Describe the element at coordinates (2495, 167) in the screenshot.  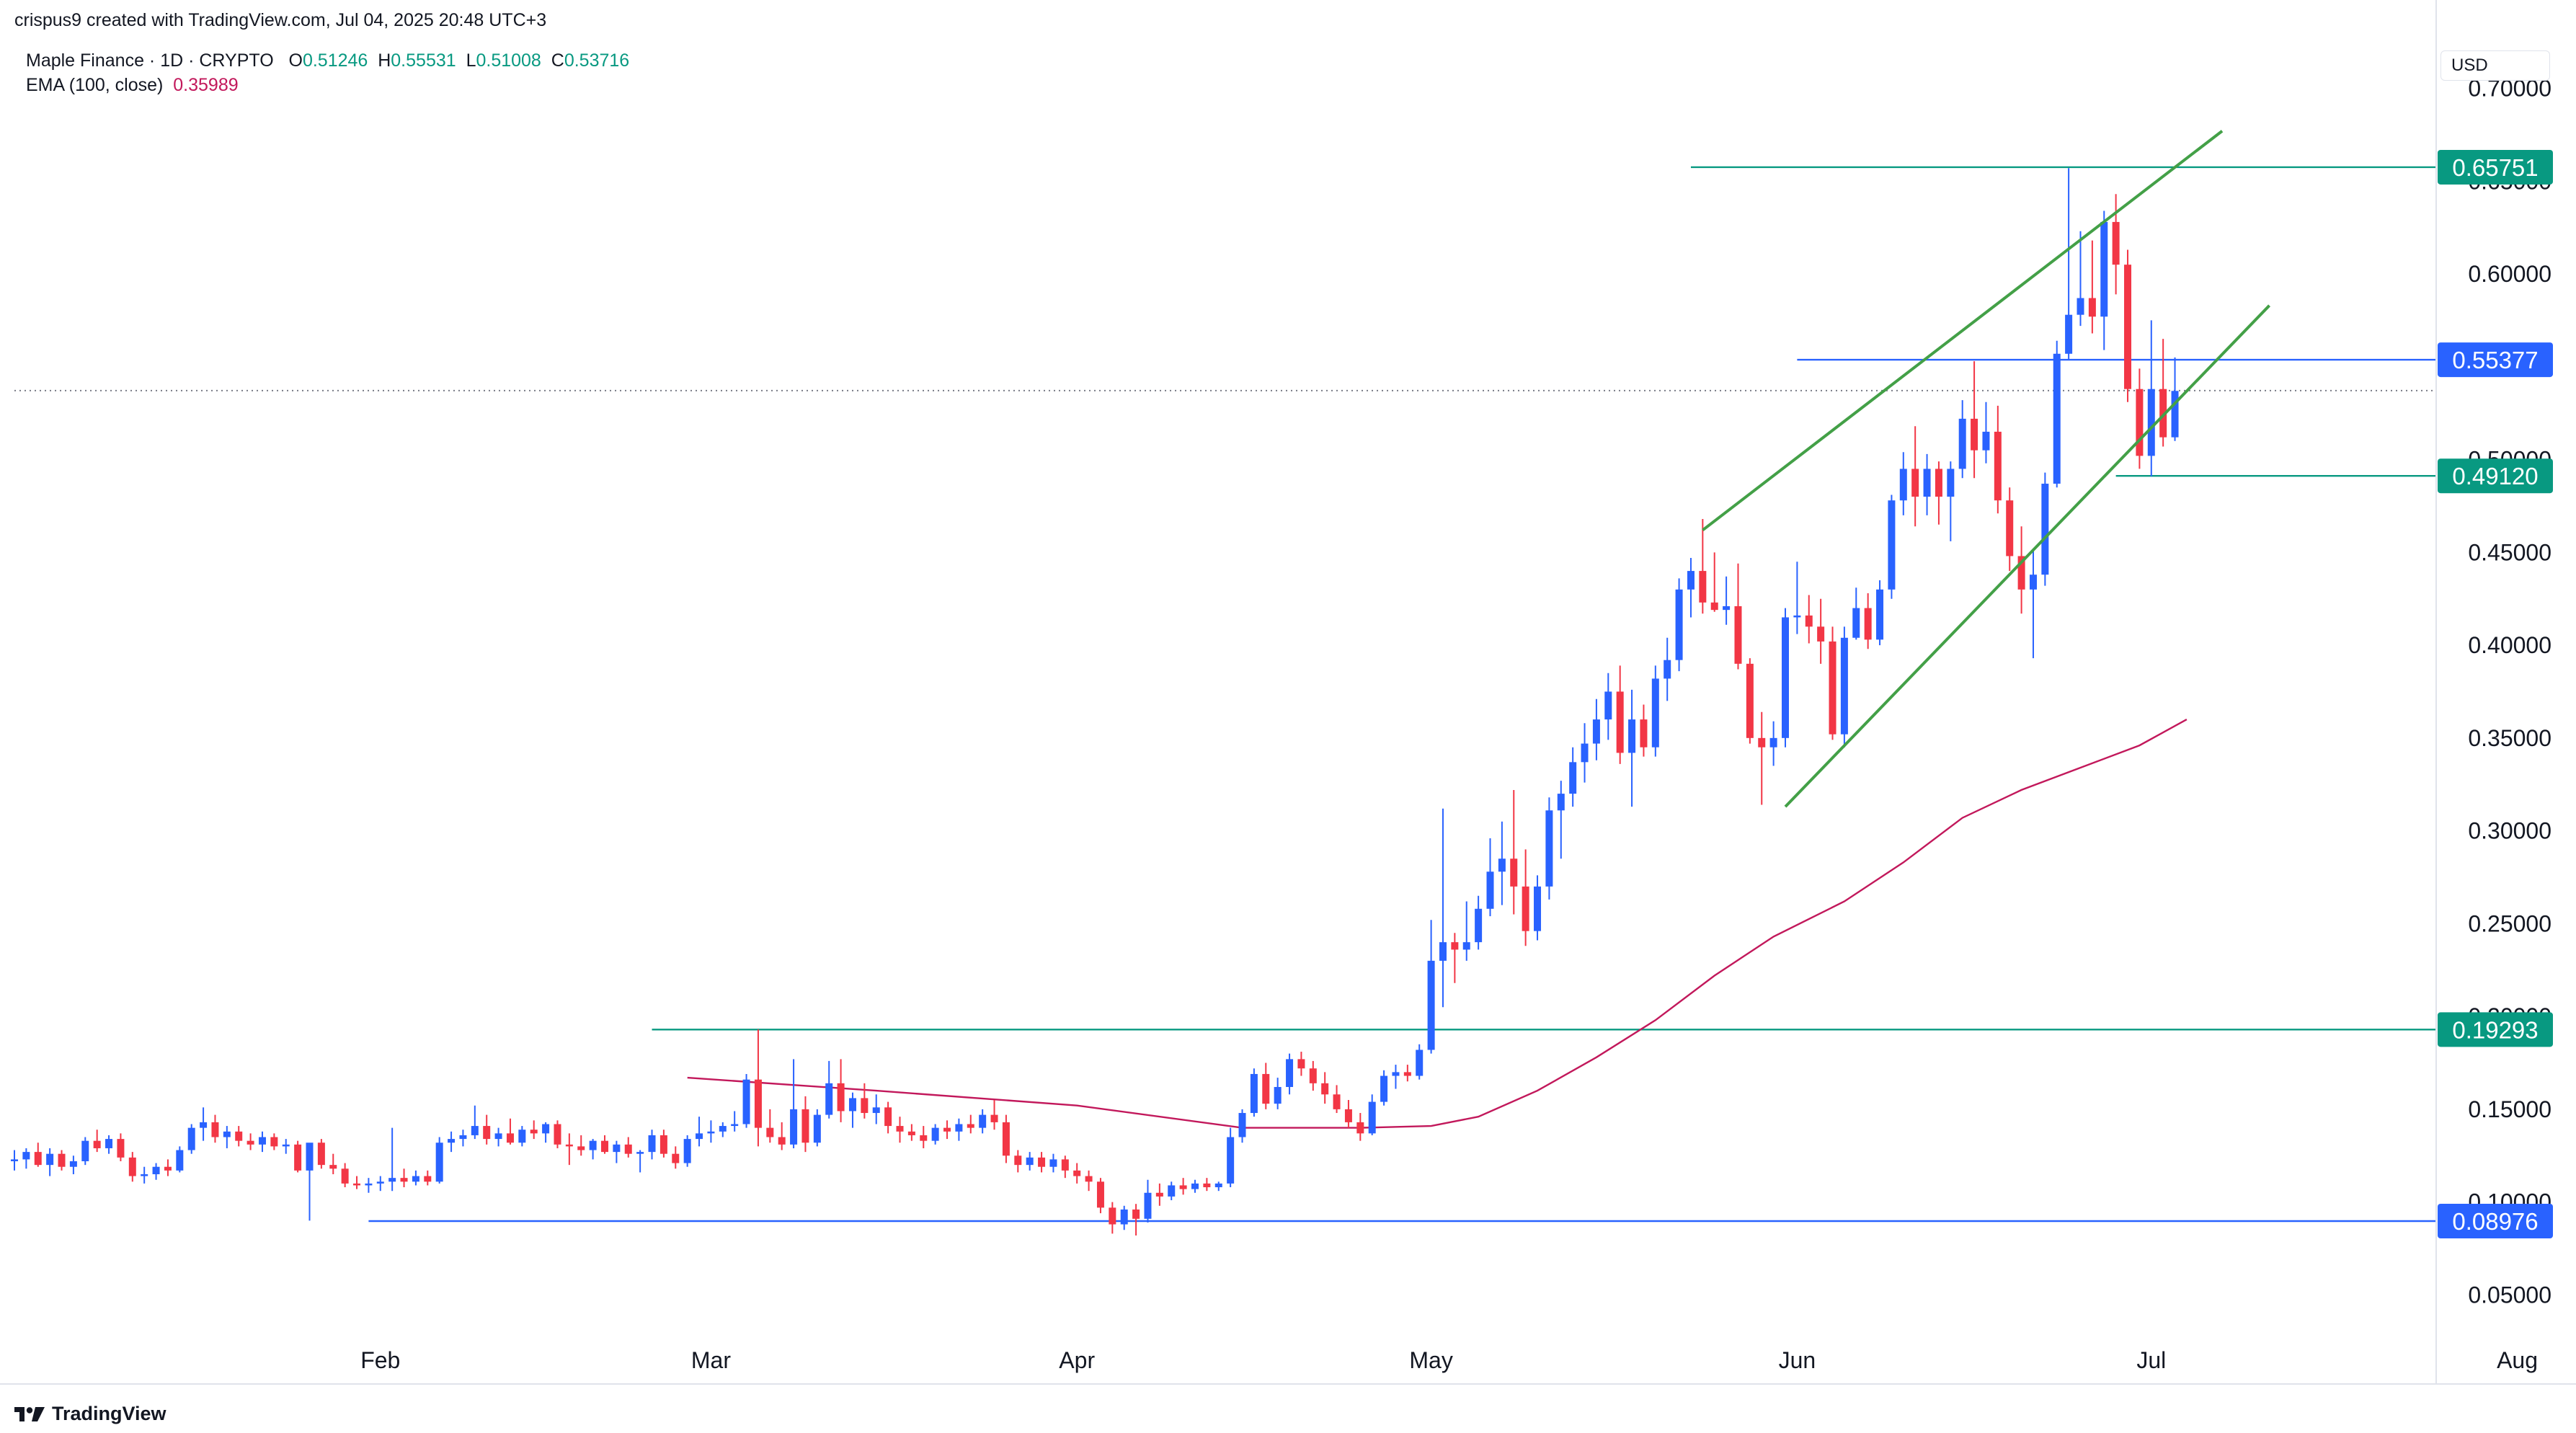
I see `price-tag: 0.65751` at that location.